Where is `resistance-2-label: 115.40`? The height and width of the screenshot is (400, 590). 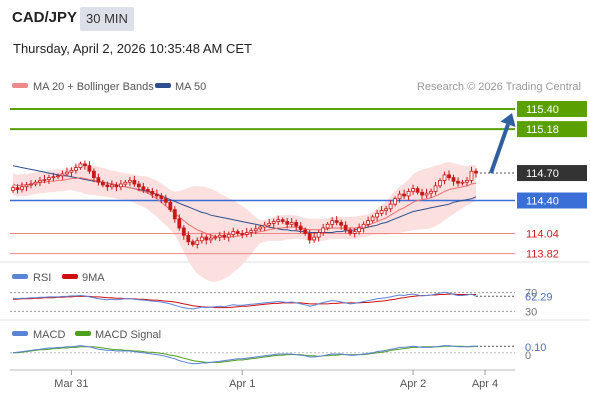 resistance-2-label: 115.40 is located at coordinates (542, 110).